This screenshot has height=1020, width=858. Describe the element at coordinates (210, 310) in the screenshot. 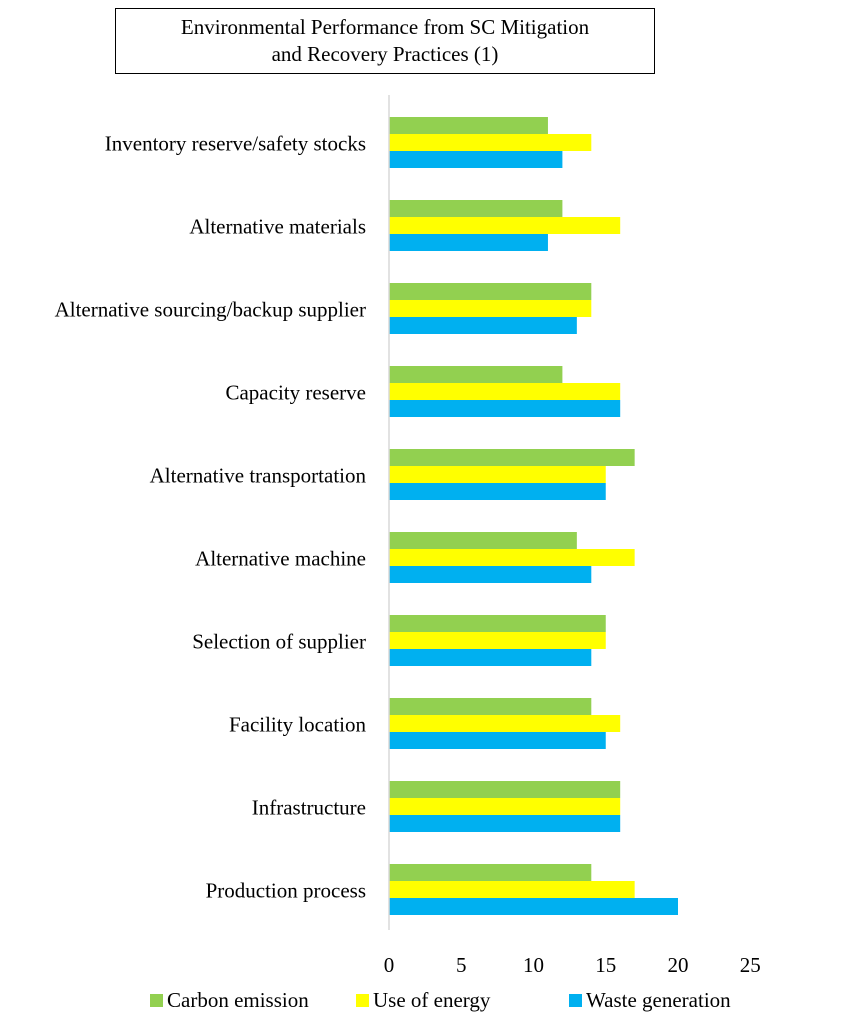

I see `category-label: Alternative sourcing/backup supplier` at that location.